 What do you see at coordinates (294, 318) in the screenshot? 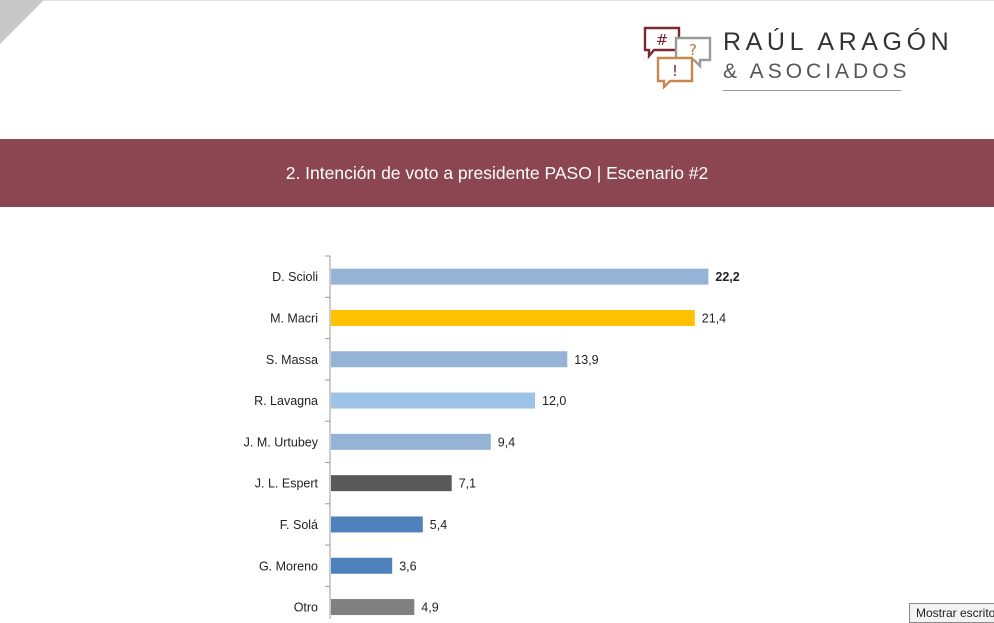
I see `category-label: M. Macri` at bounding box center [294, 318].